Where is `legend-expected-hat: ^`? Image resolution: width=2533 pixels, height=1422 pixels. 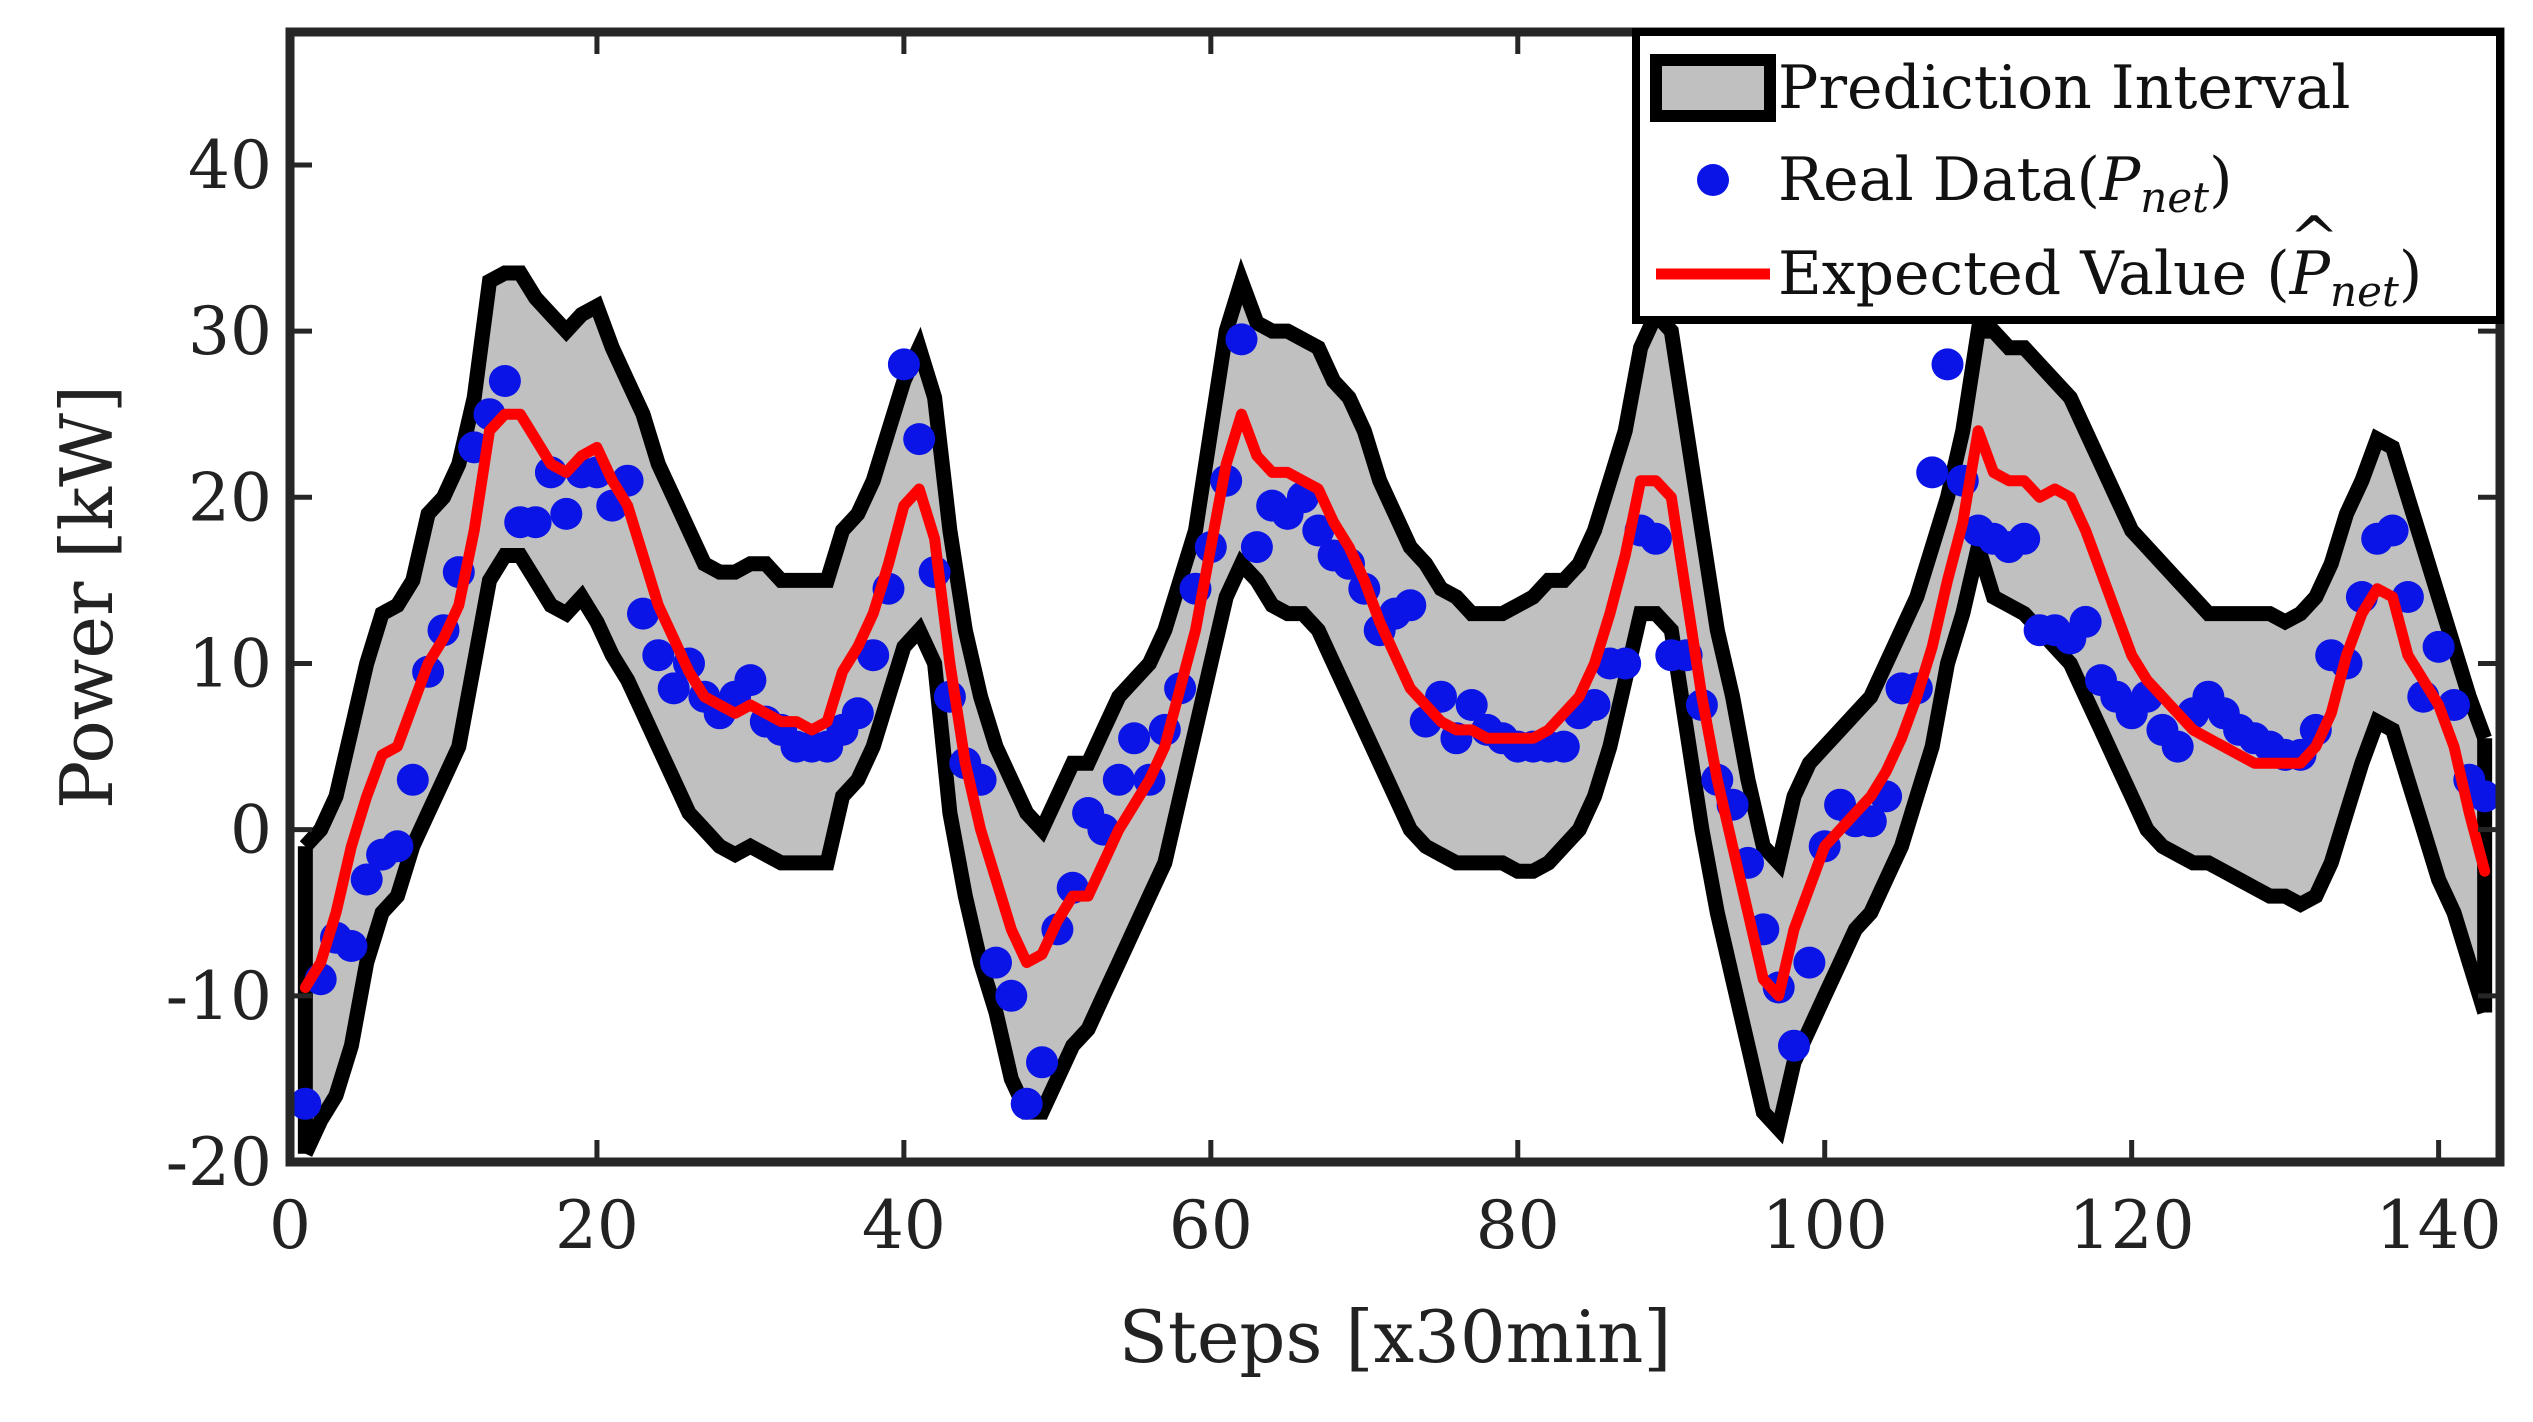
legend-expected-hat: ^ is located at coordinates (2314, 239).